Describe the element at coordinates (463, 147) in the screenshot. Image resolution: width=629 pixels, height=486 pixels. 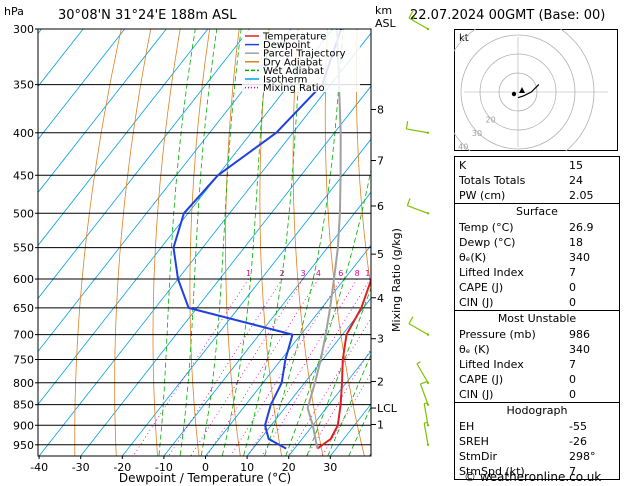
I see `hodograph-ring-label: 40` at that location.